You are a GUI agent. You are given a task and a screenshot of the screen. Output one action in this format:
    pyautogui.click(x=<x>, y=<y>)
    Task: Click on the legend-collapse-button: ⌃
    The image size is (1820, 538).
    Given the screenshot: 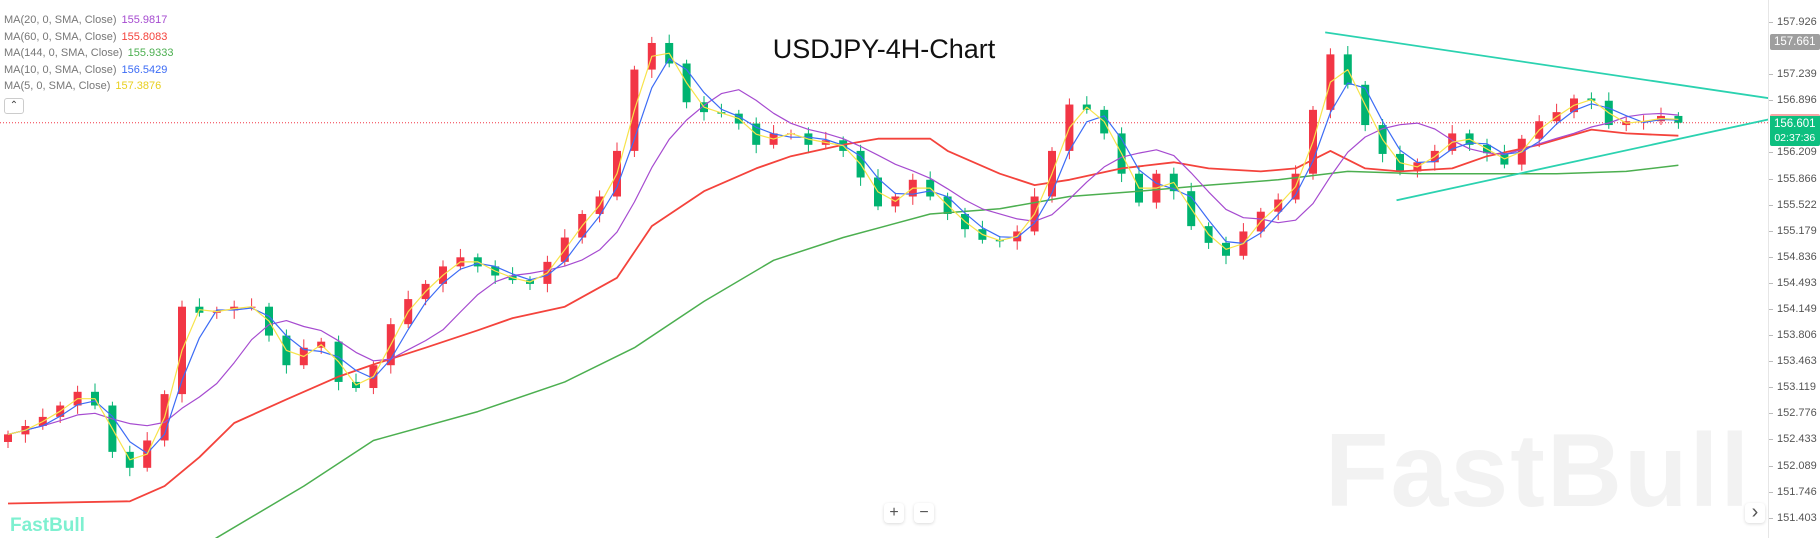 What is the action you would take?
    pyautogui.click(x=14, y=106)
    